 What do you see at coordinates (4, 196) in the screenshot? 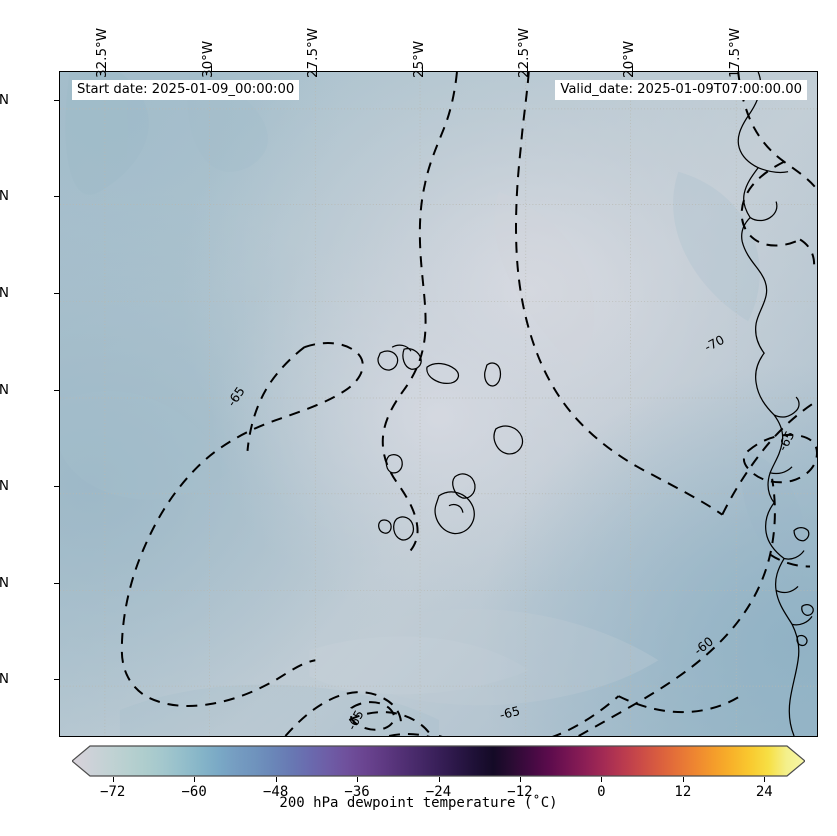
I see `latitude-tick-label: 20°N` at bounding box center [4, 196].